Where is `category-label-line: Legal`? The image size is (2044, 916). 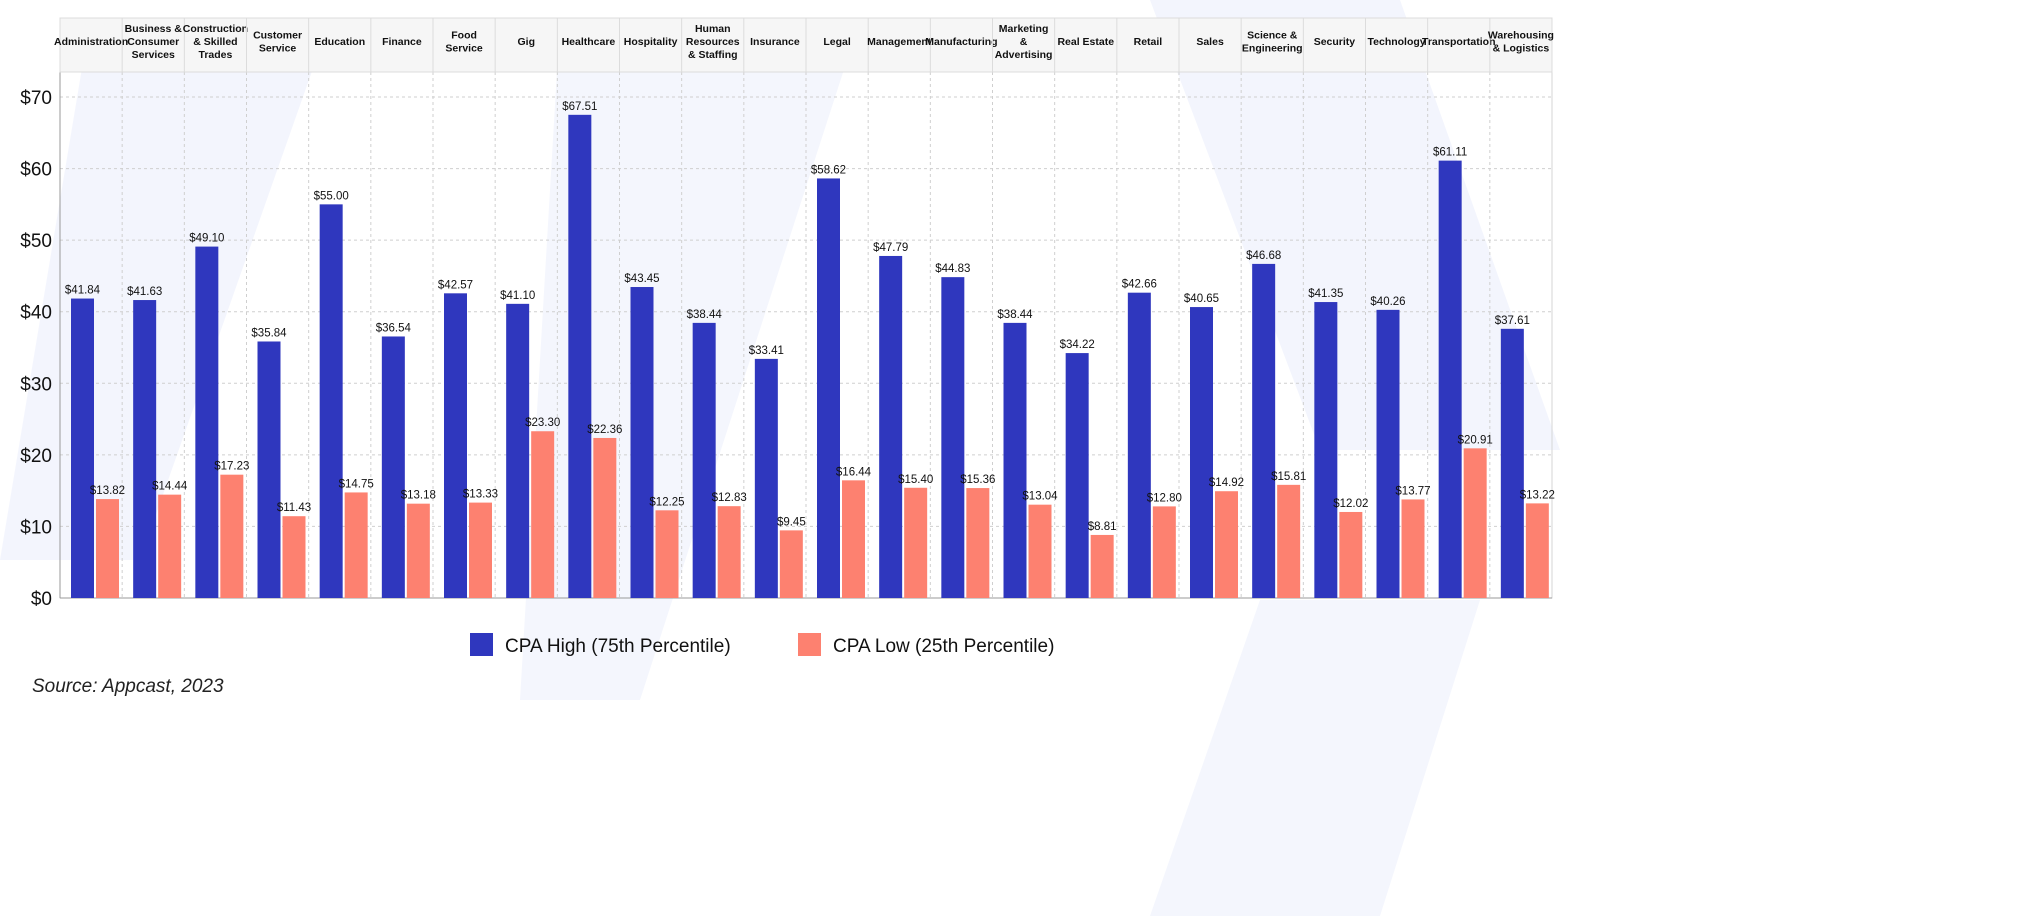 category-label-line: Legal is located at coordinates (837, 42).